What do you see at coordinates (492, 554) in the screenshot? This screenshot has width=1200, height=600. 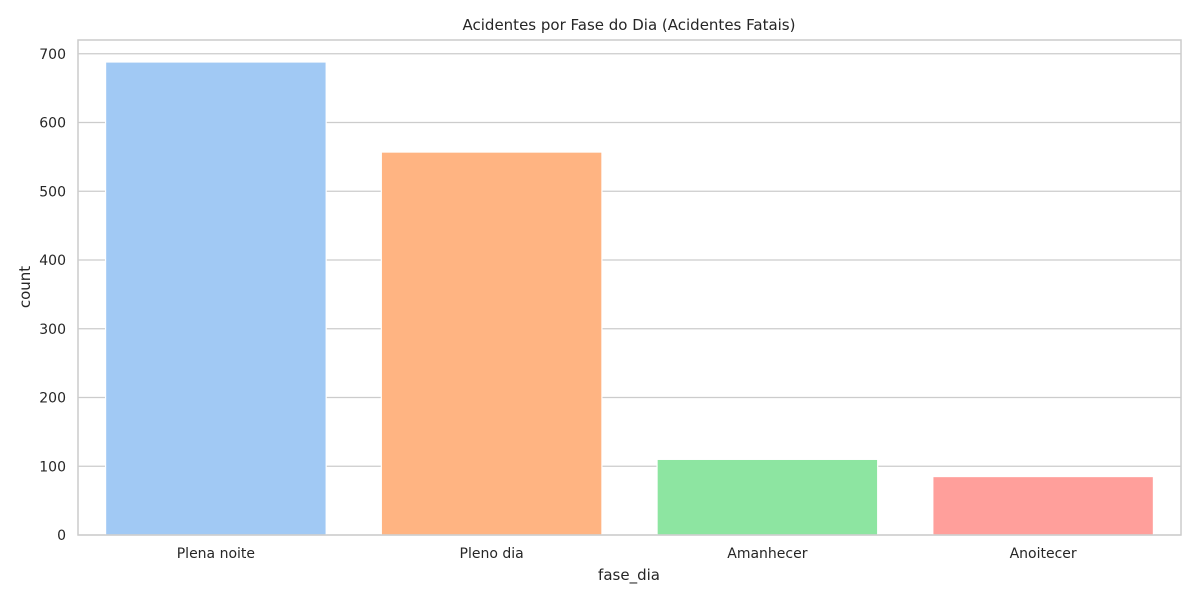 I see `x-tick-label: Pleno dia` at bounding box center [492, 554].